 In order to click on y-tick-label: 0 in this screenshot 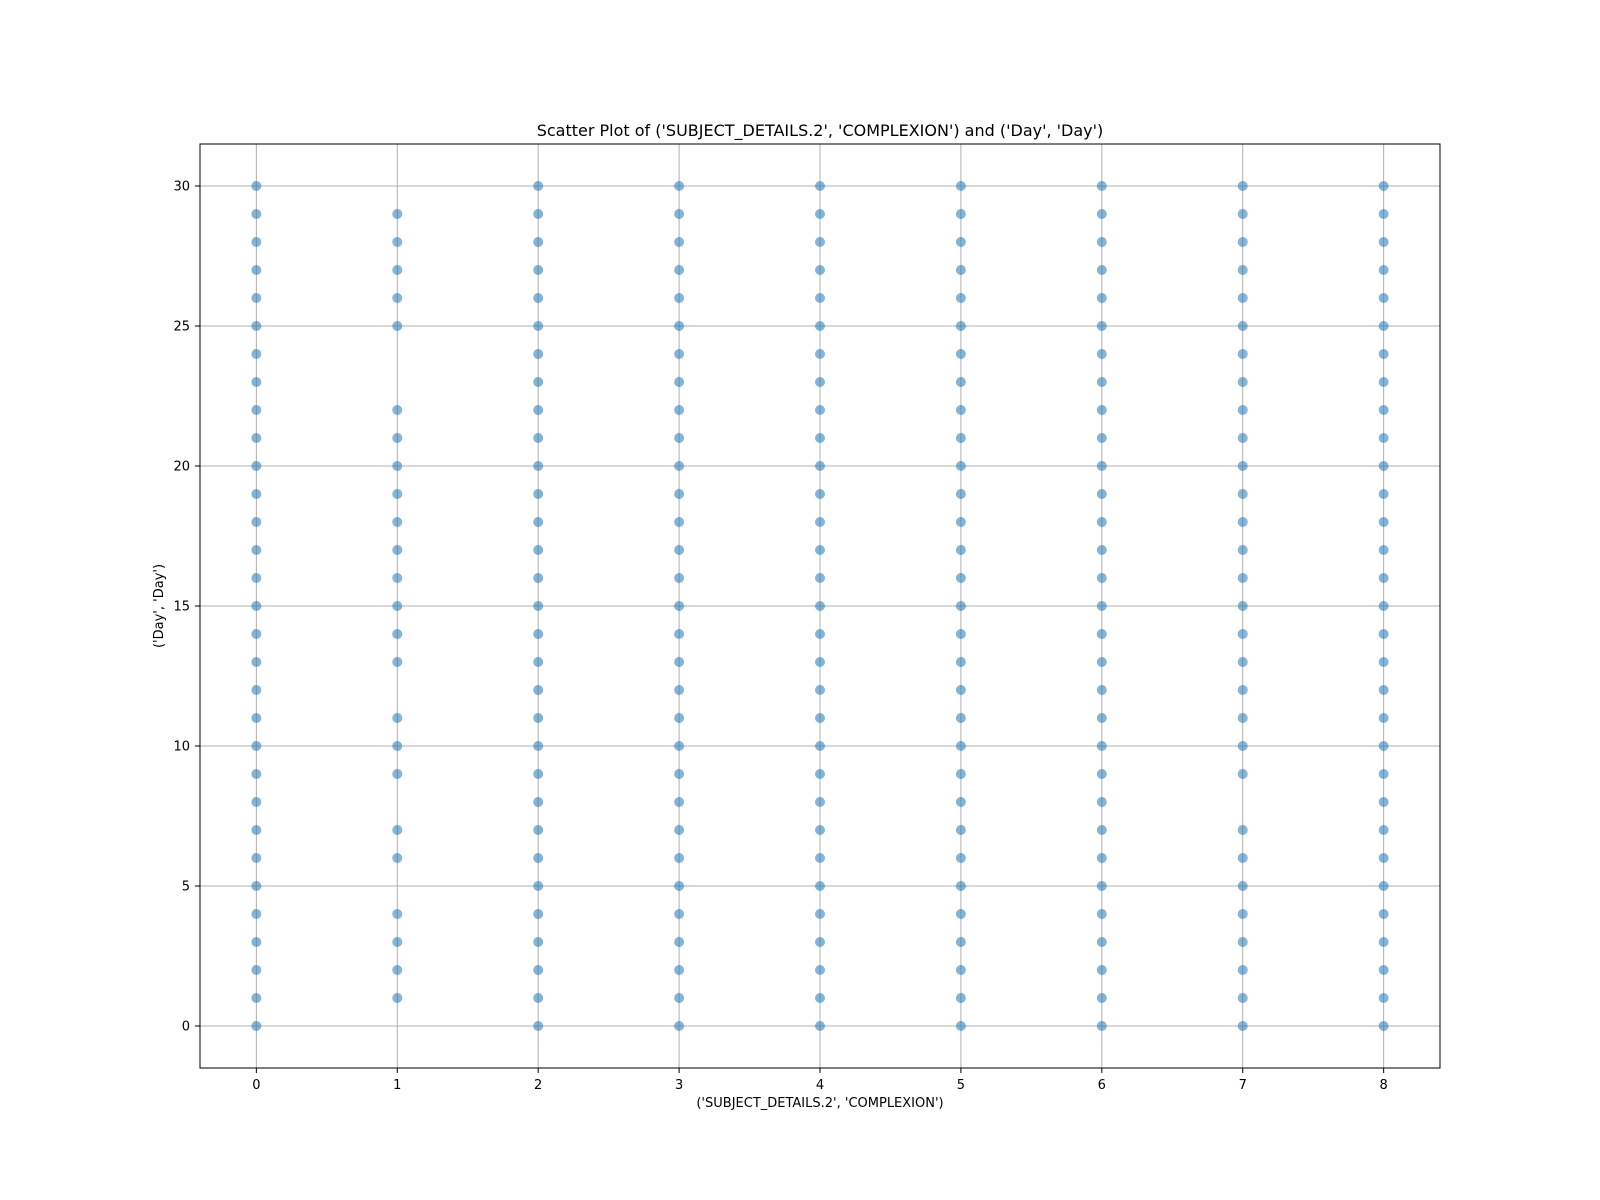, I will do `click(186, 1027)`.